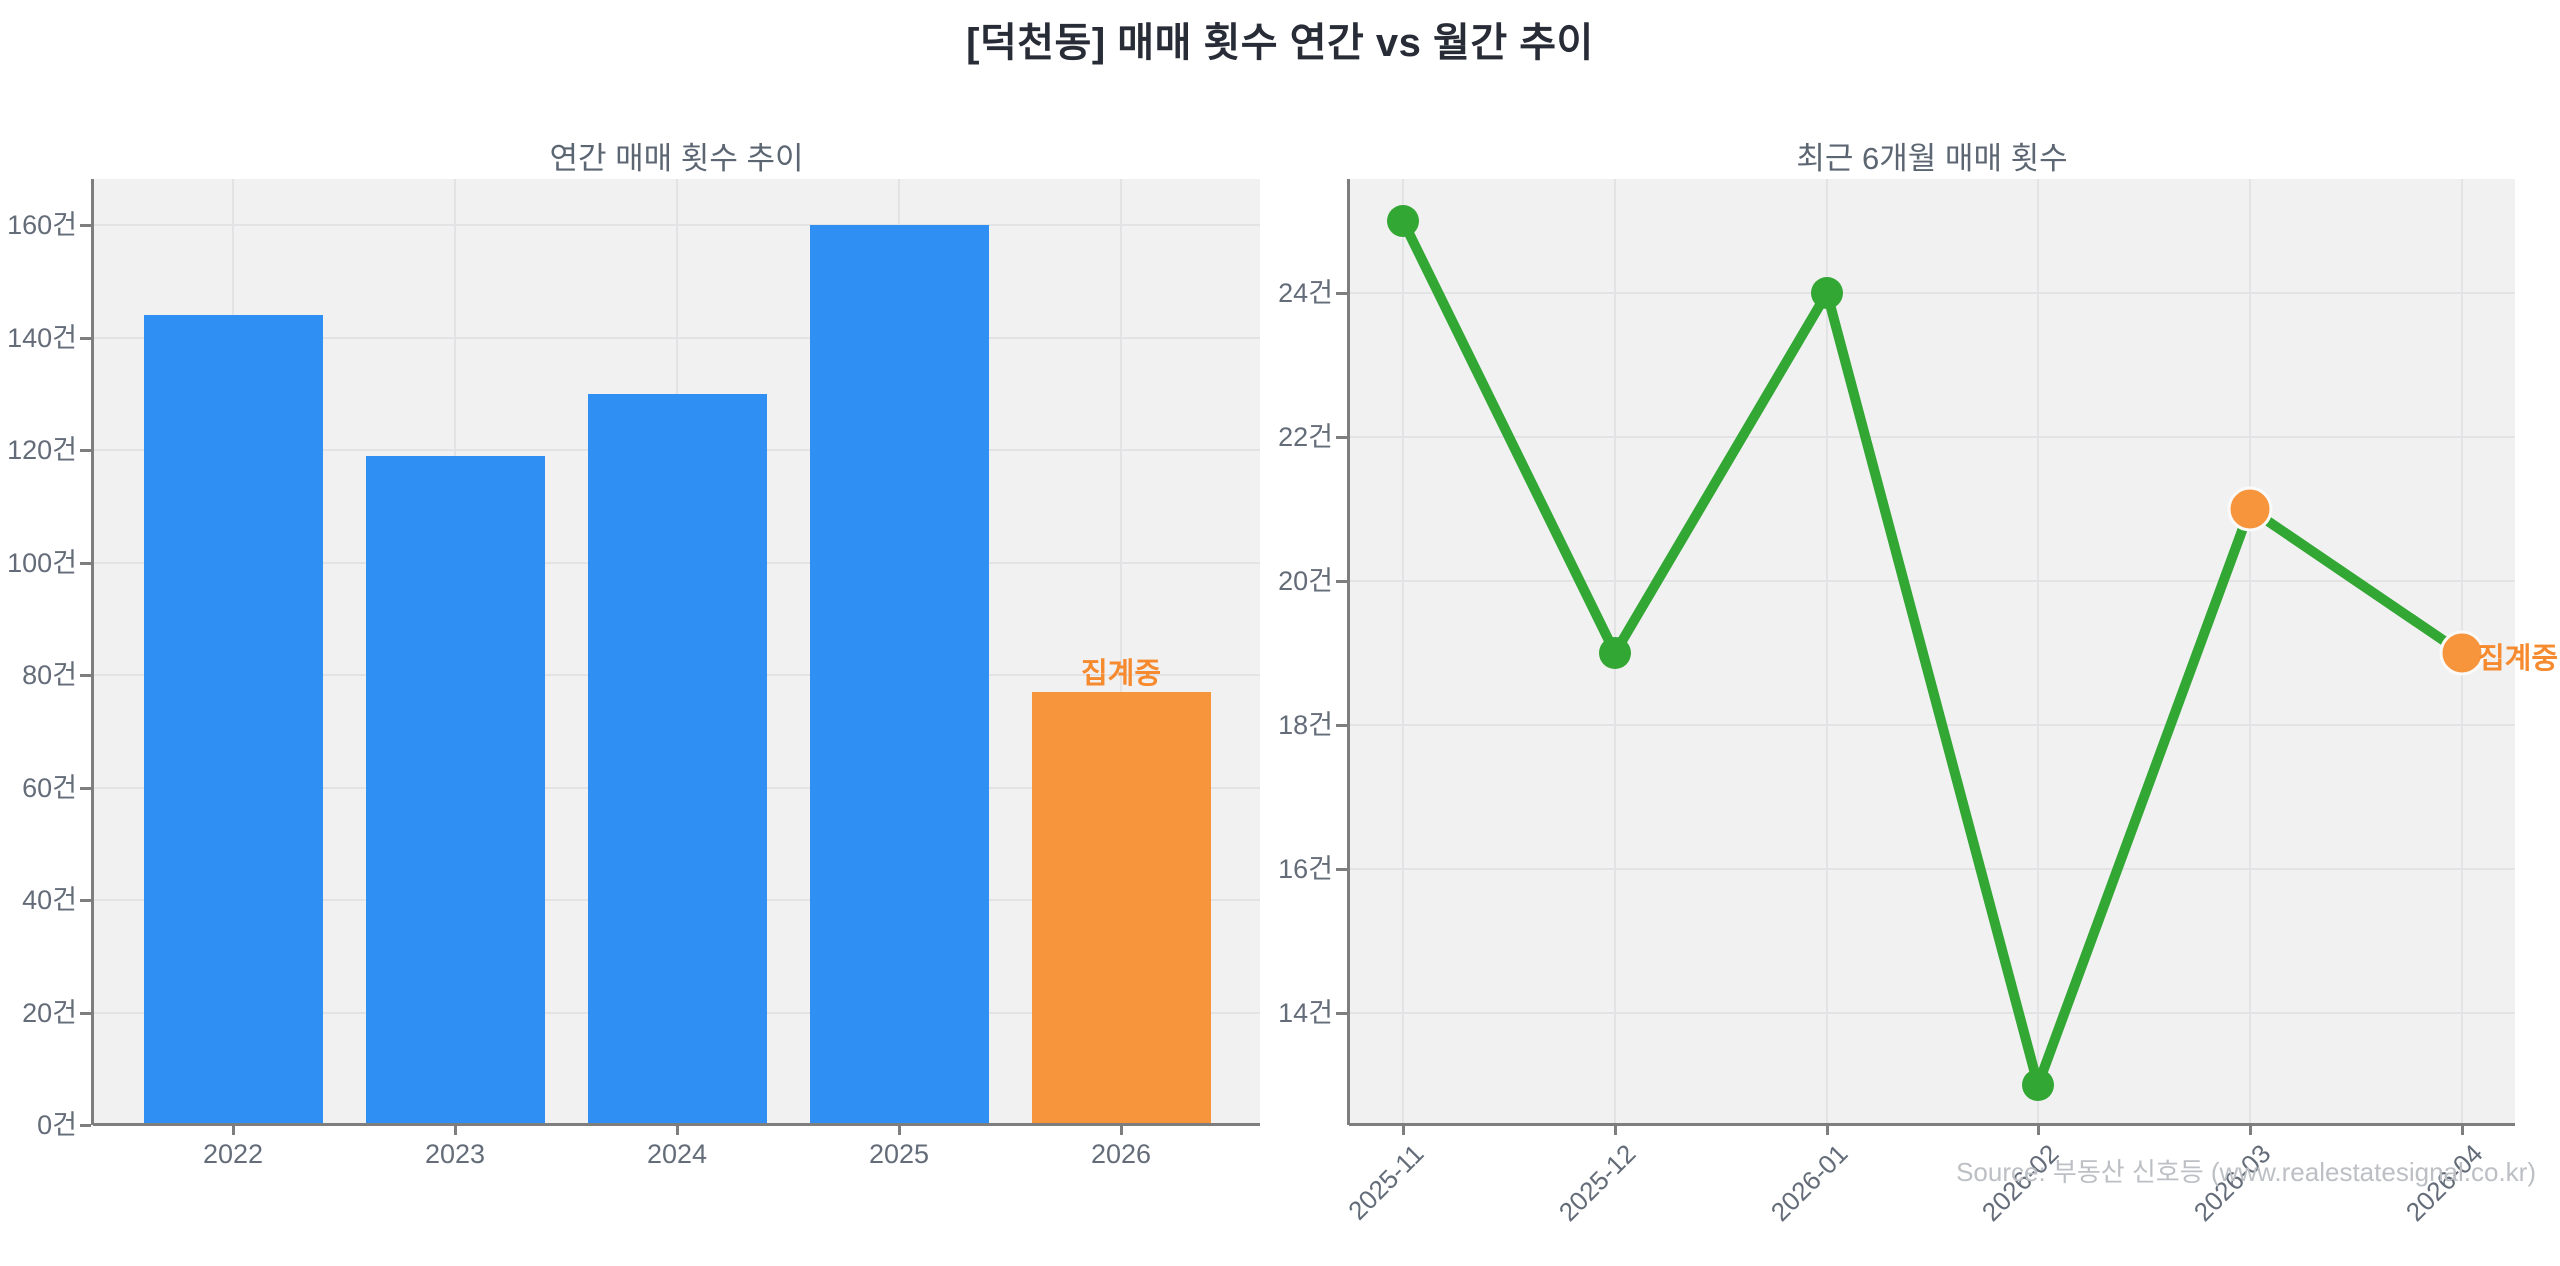  What do you see at coordinates (92, 652) in the screenshot?
I see `annual-y-axis-line` at bounding box center [92, 652].